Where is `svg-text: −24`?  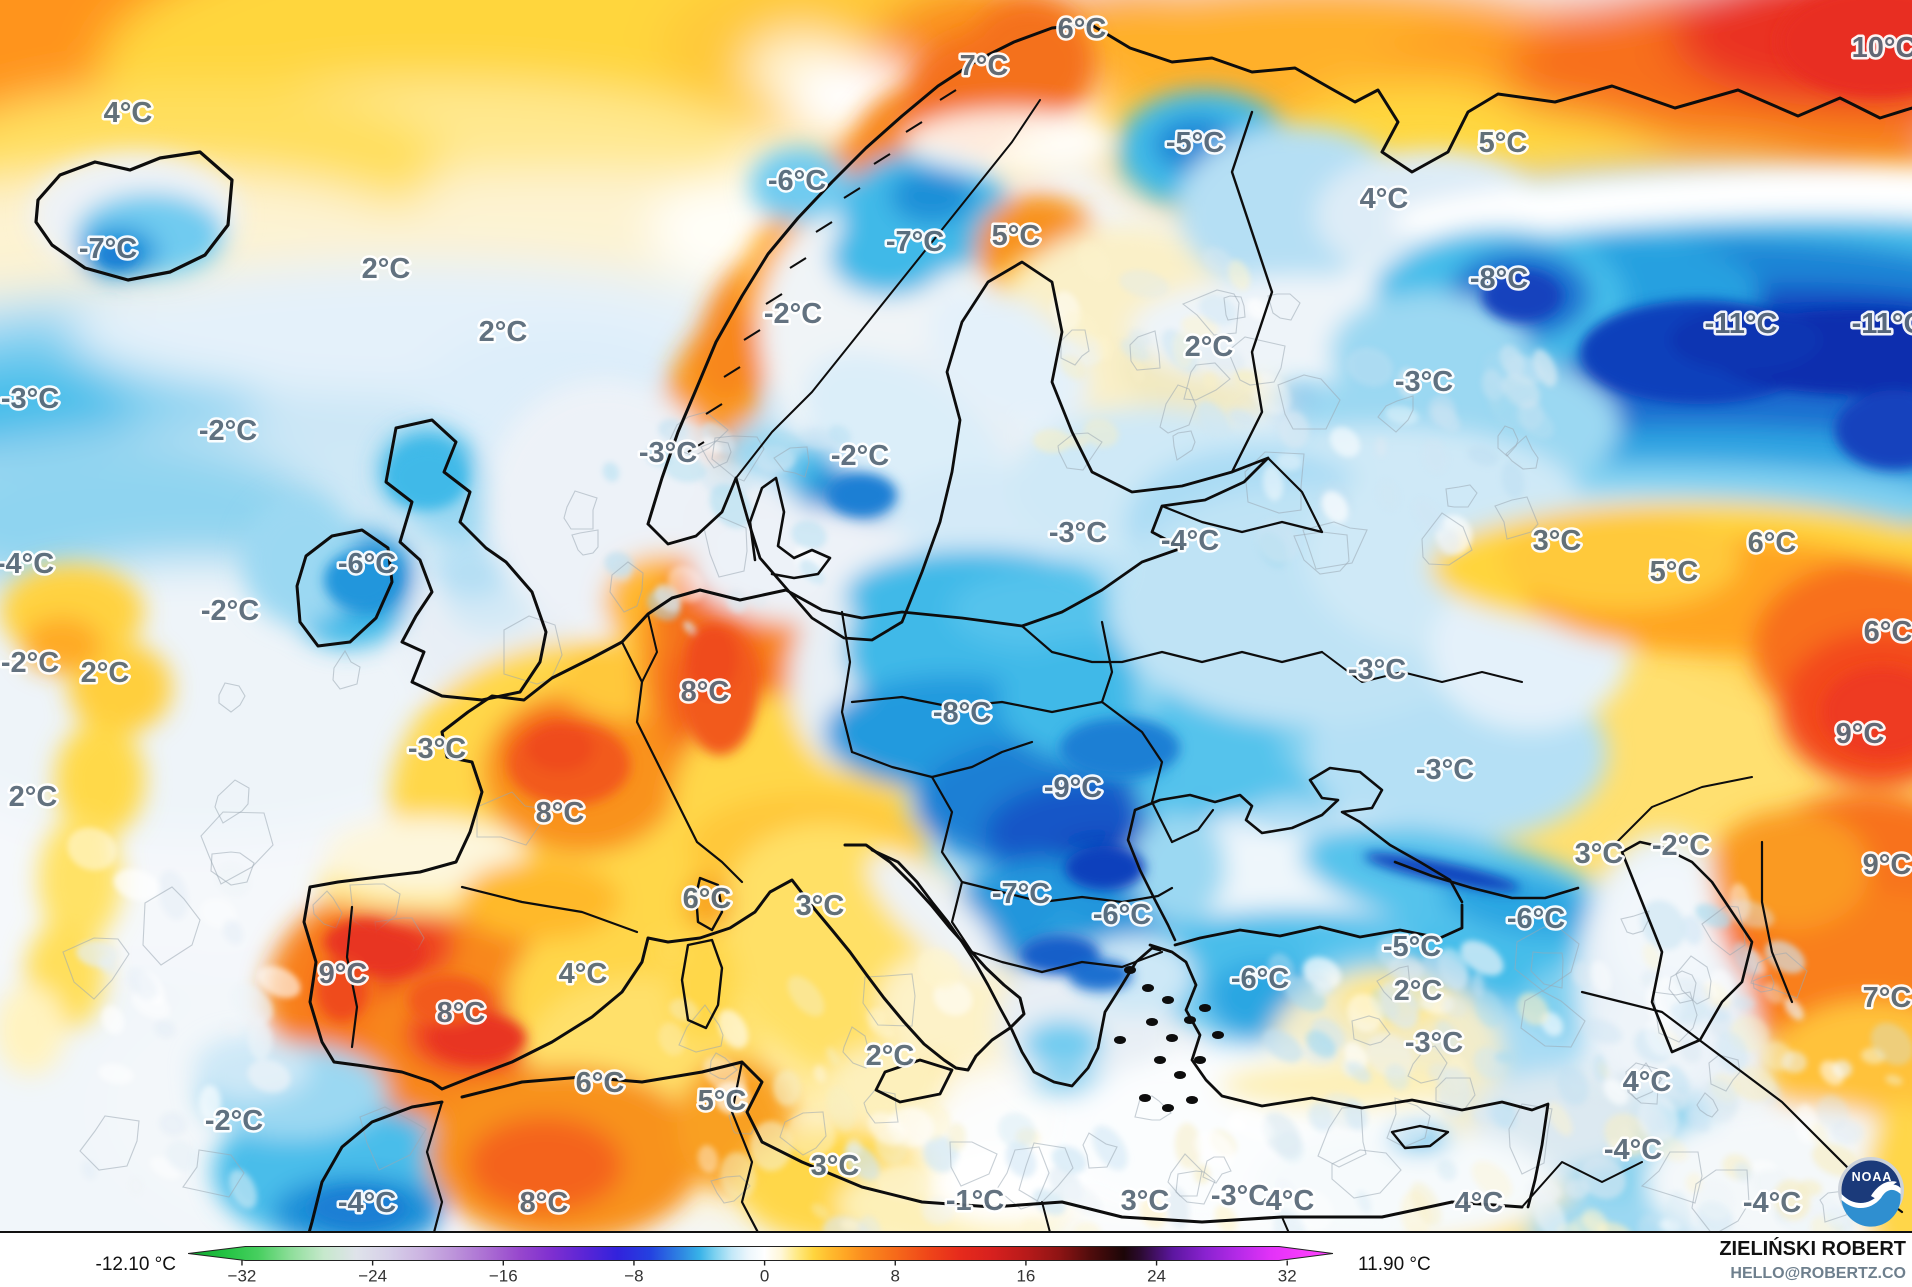
svg-text: −24 is located at coordinates (372, 1276).